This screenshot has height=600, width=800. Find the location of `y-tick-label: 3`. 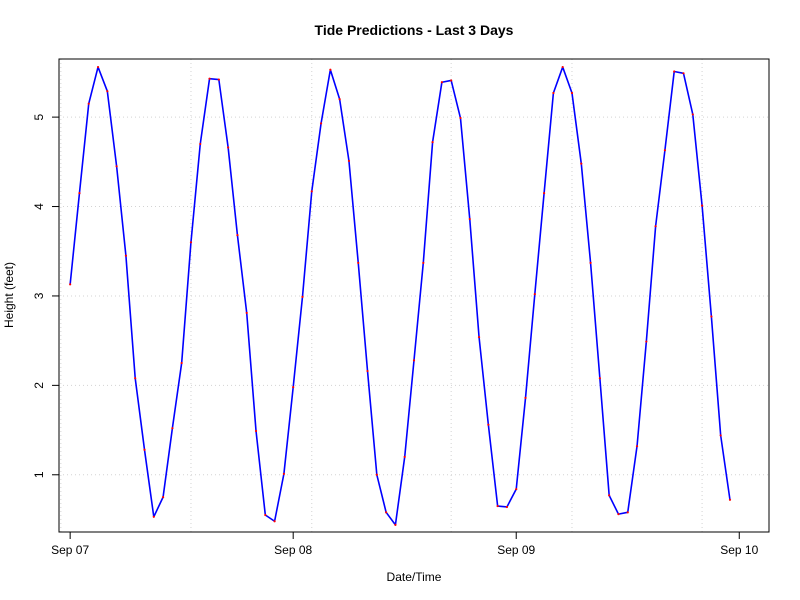

y-tick-label: 3 is located at coordinates (39, 295).